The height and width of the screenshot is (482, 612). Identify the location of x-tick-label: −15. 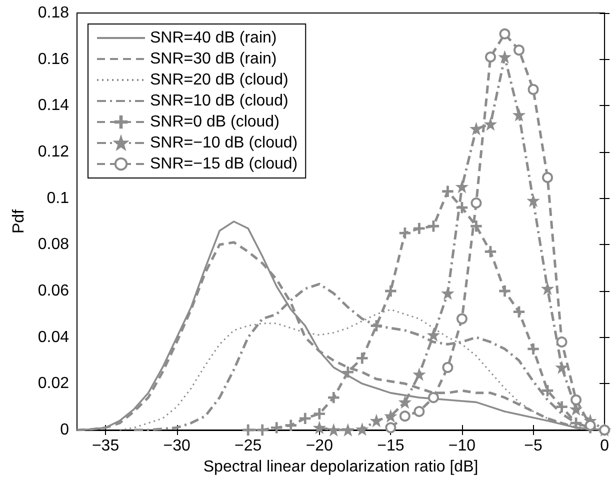
(390, 446).